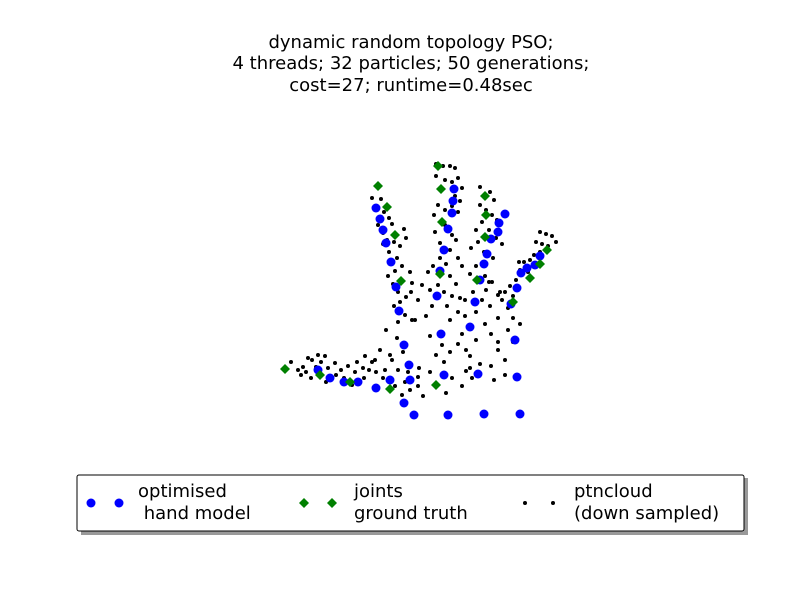  I want to click on legend-label-joints-line-1: joints, so click(378, 491).